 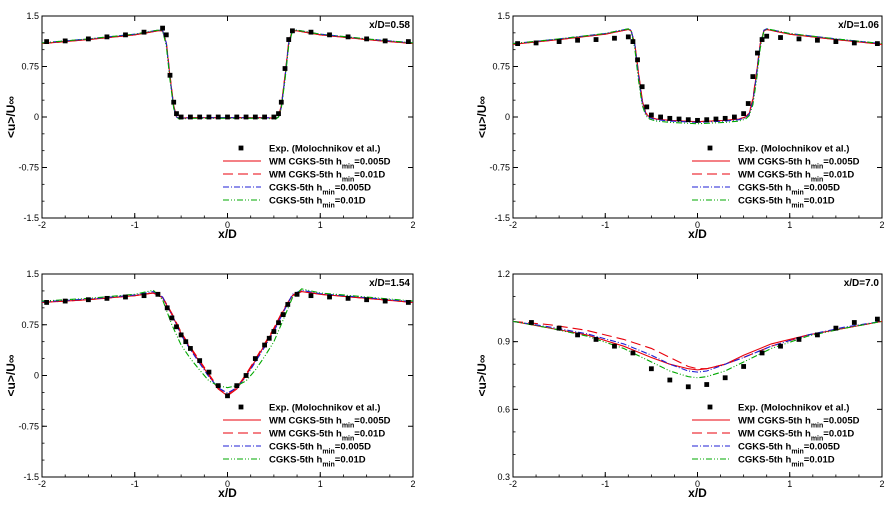 What do you see at coordinates (503, 409) in the screenshot?
I see `y-tick-label: 0.6` at bounding box center [503, 409].